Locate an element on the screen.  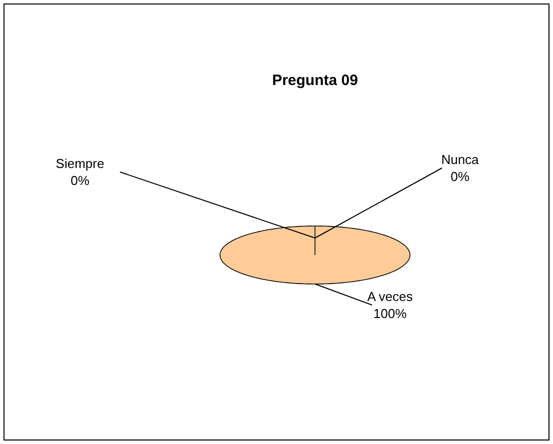
legend-label: A veces is located at coordinates (390, 296).